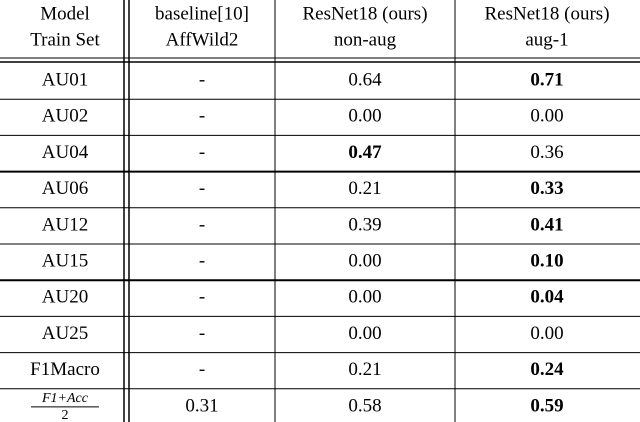  Describe the element at coordinates (365, 79) in the screenshot. I see `cell-text: 0.64` at that location.